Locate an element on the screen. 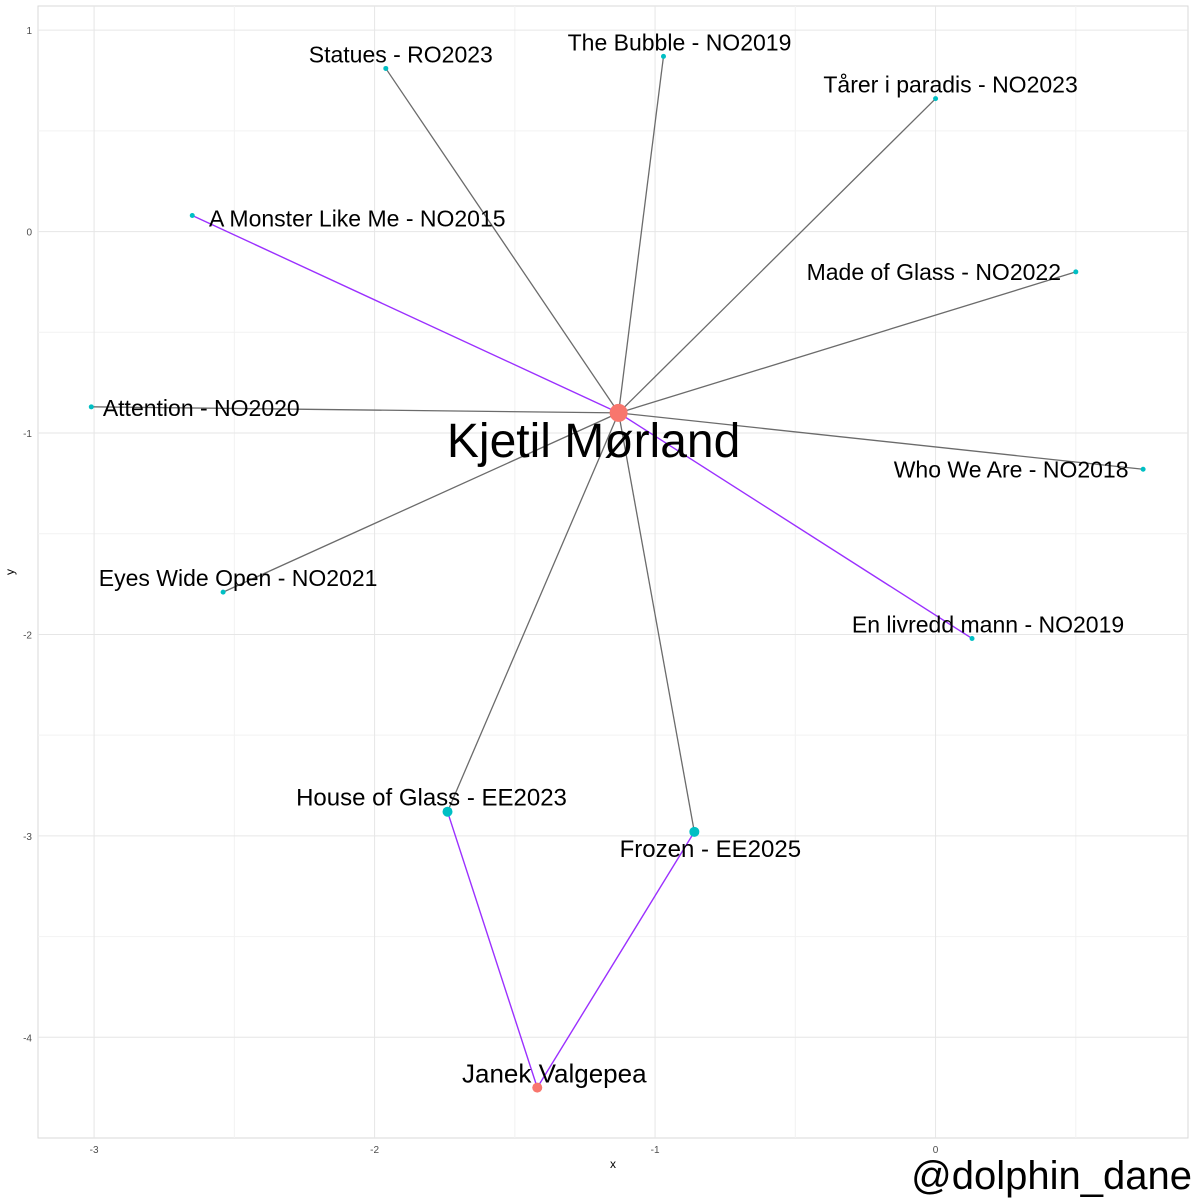 The image size is (1200, 1200). edge-kjetil-tarer is located at coordinates (777, 256).